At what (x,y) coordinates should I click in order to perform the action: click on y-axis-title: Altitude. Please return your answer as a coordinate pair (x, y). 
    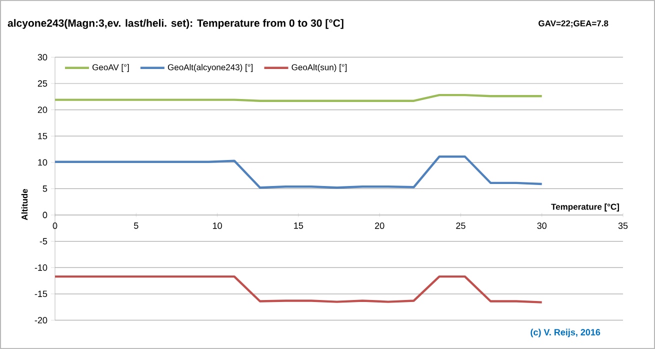
    Looking at the image, I should click on (24, 204).